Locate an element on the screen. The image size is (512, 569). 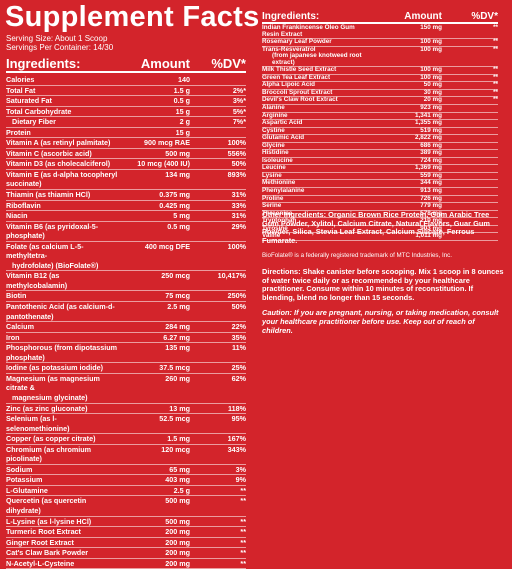
ingredient-row: Sodium 65 mg 3% is located at coordinates (126, 470).